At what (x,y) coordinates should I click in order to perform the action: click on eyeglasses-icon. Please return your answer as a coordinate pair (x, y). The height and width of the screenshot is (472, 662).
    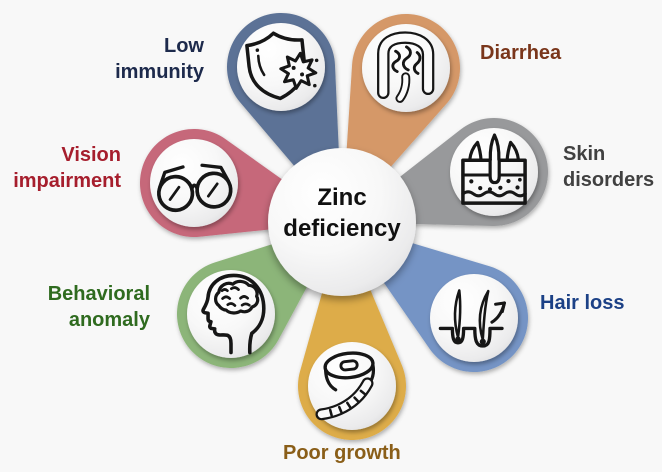
    Looking at the image, I should click on (195, 188).